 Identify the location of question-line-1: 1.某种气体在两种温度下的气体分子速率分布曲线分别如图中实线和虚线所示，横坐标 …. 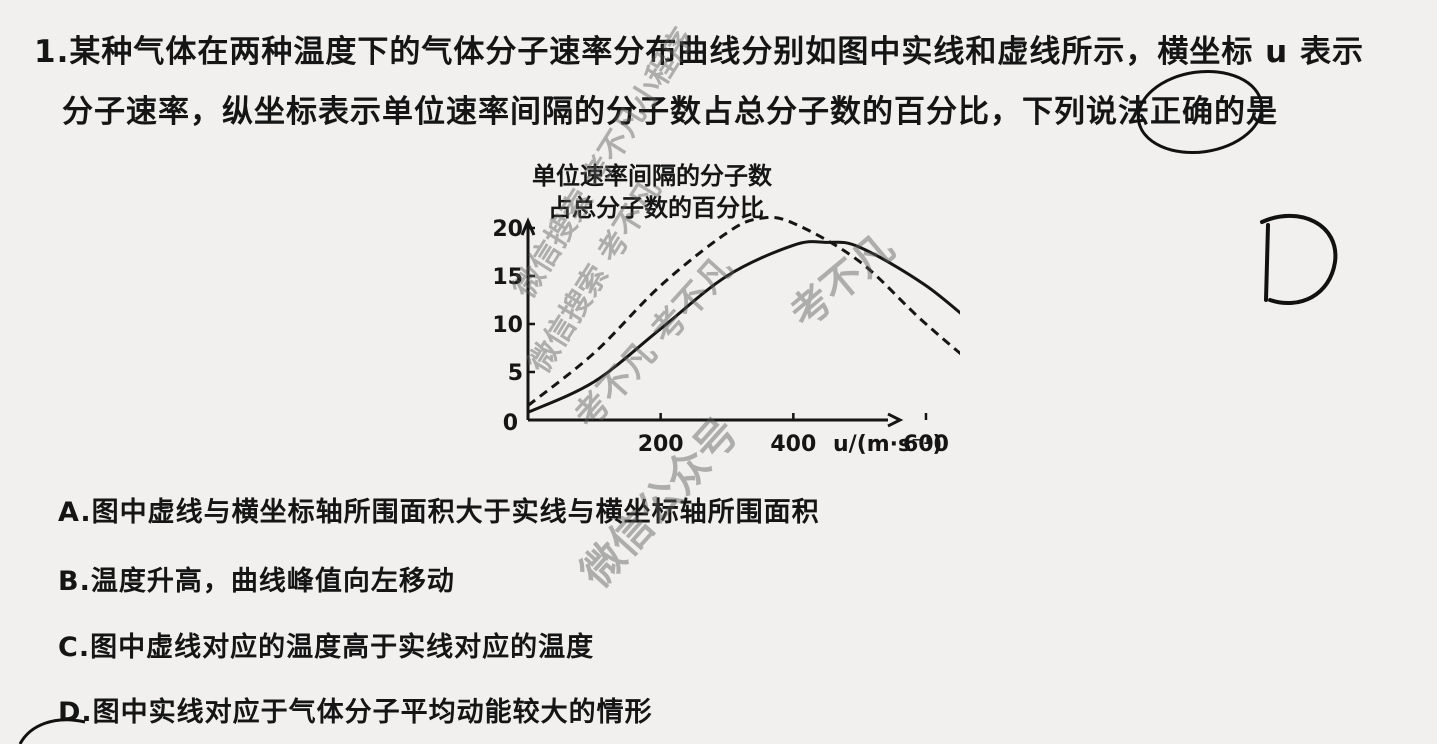
(699, 52).